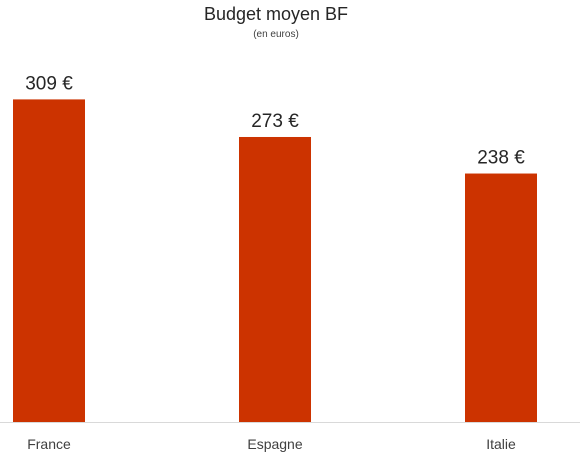  What do you see at coordinates (501, 158) in the screenshot?
I see `data-label-italie: 238 €` at bounding box center [501, 158].